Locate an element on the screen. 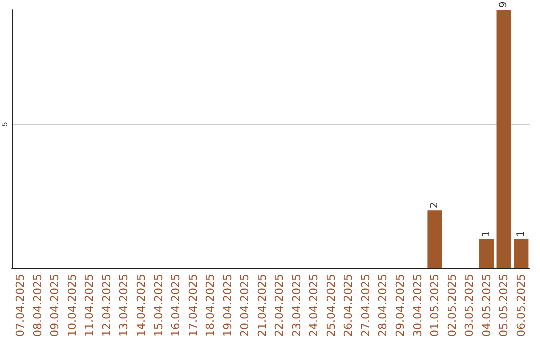 The height and width of the screenshot is (340, 540). x-tick-label: 11.04.2025 is located at coordinates (89, 306).